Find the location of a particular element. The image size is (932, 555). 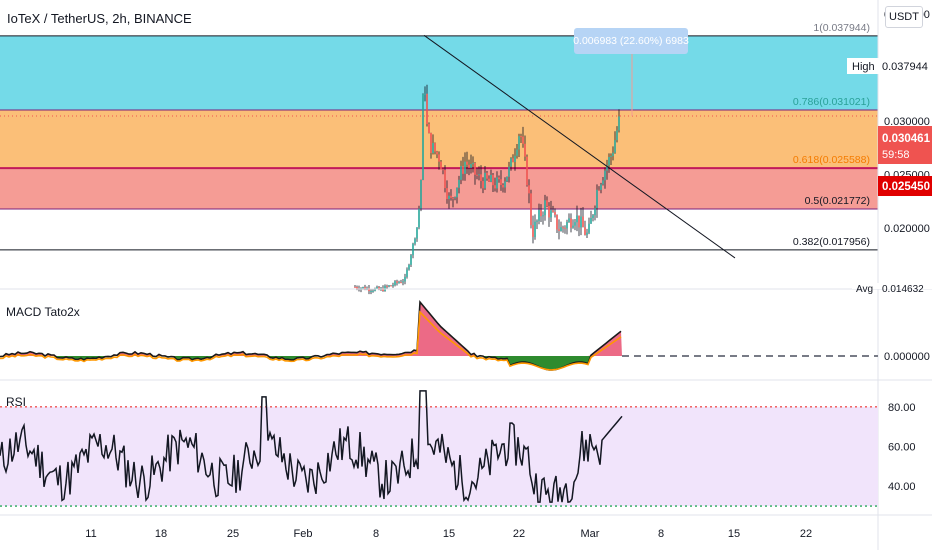

time-tick: 8 is located at coordinates (661, 534).